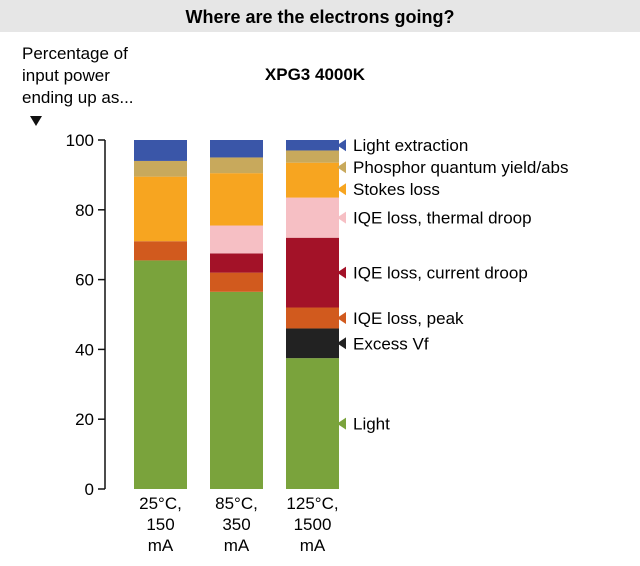  I want to click on x-category-label: 25°C,, so click(160, 503).